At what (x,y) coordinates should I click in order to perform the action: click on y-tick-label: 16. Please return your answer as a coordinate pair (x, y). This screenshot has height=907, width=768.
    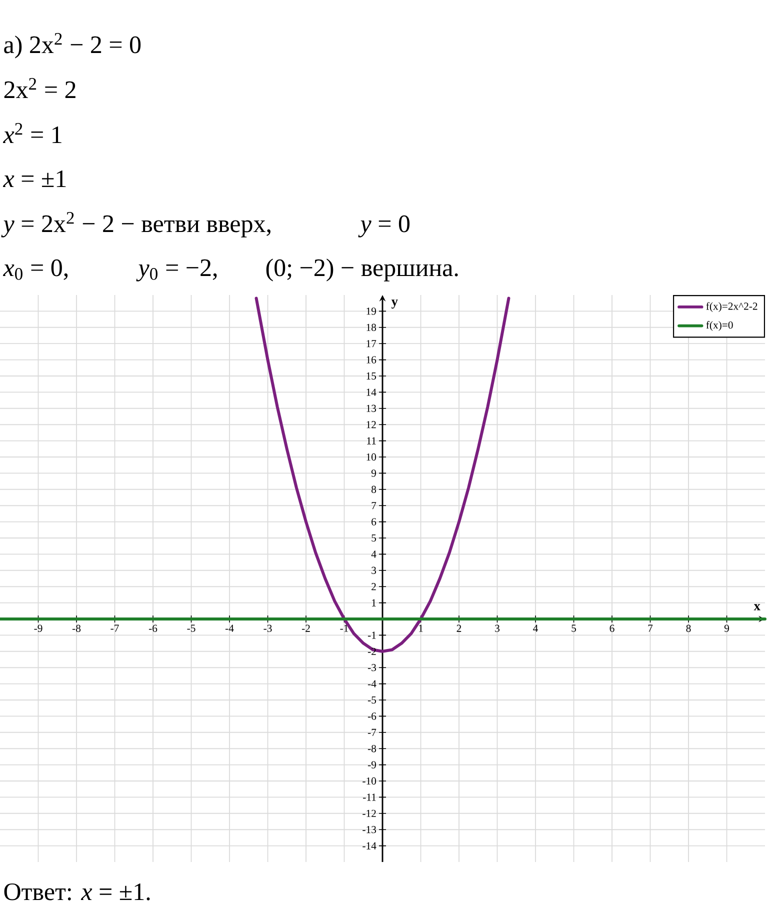
    Looking at the image, I should click on (371, 360).